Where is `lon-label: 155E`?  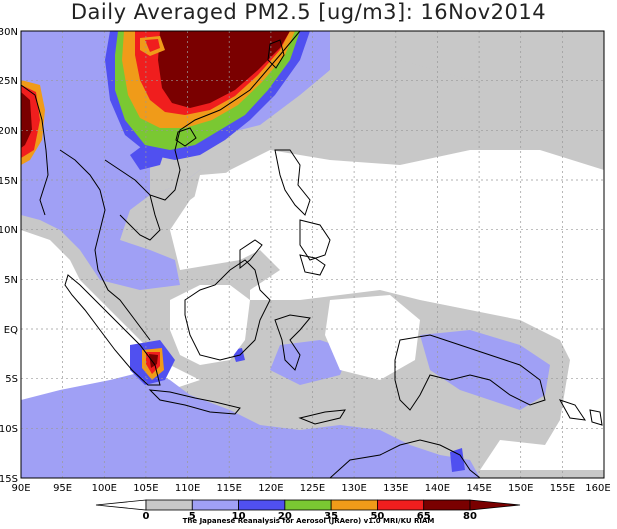
lon-label: 155E is located at coordinates (562, 488).